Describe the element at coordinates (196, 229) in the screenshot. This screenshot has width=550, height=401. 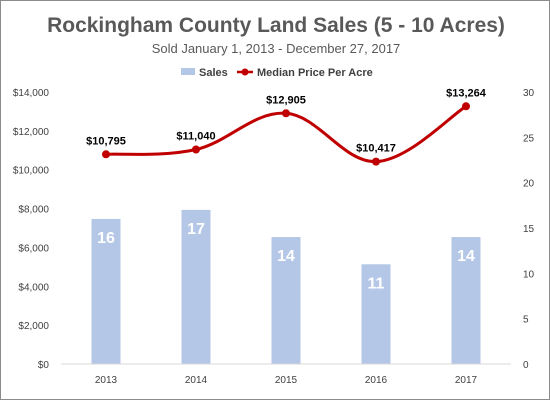
I see `bar-data-label: 17` at that location.